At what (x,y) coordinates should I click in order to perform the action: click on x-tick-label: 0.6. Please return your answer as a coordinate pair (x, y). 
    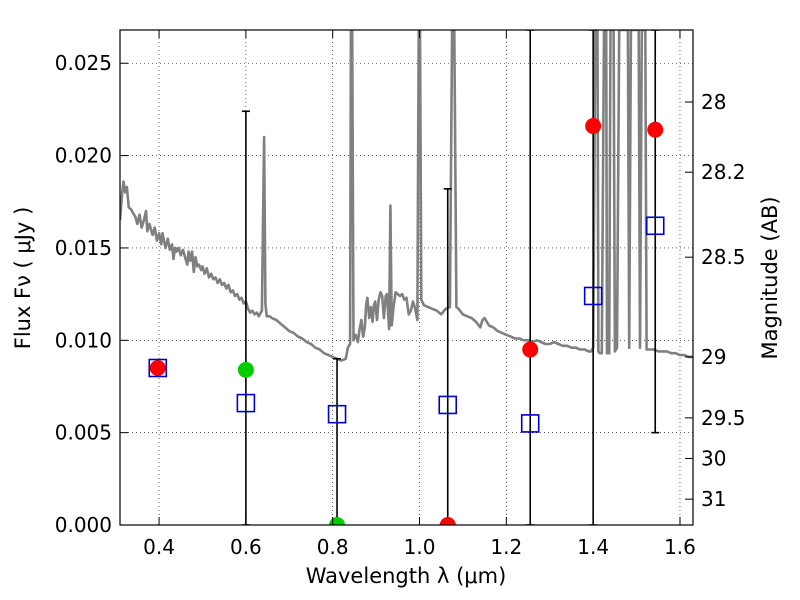
    Looking at the image, I should click on (246, 547).